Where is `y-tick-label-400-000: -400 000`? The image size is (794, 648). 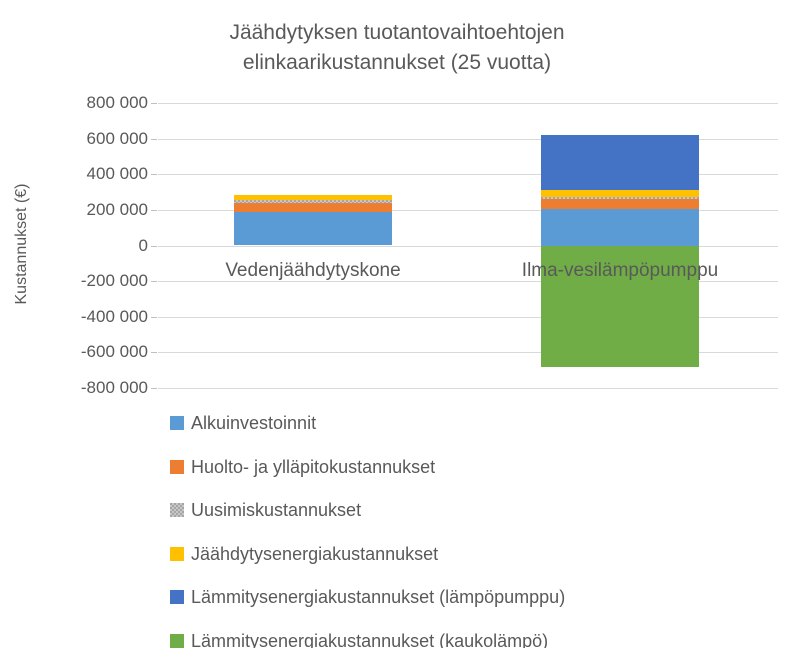 y-tick-label-400-000: -400 000 is located at coordinates (114, 316).